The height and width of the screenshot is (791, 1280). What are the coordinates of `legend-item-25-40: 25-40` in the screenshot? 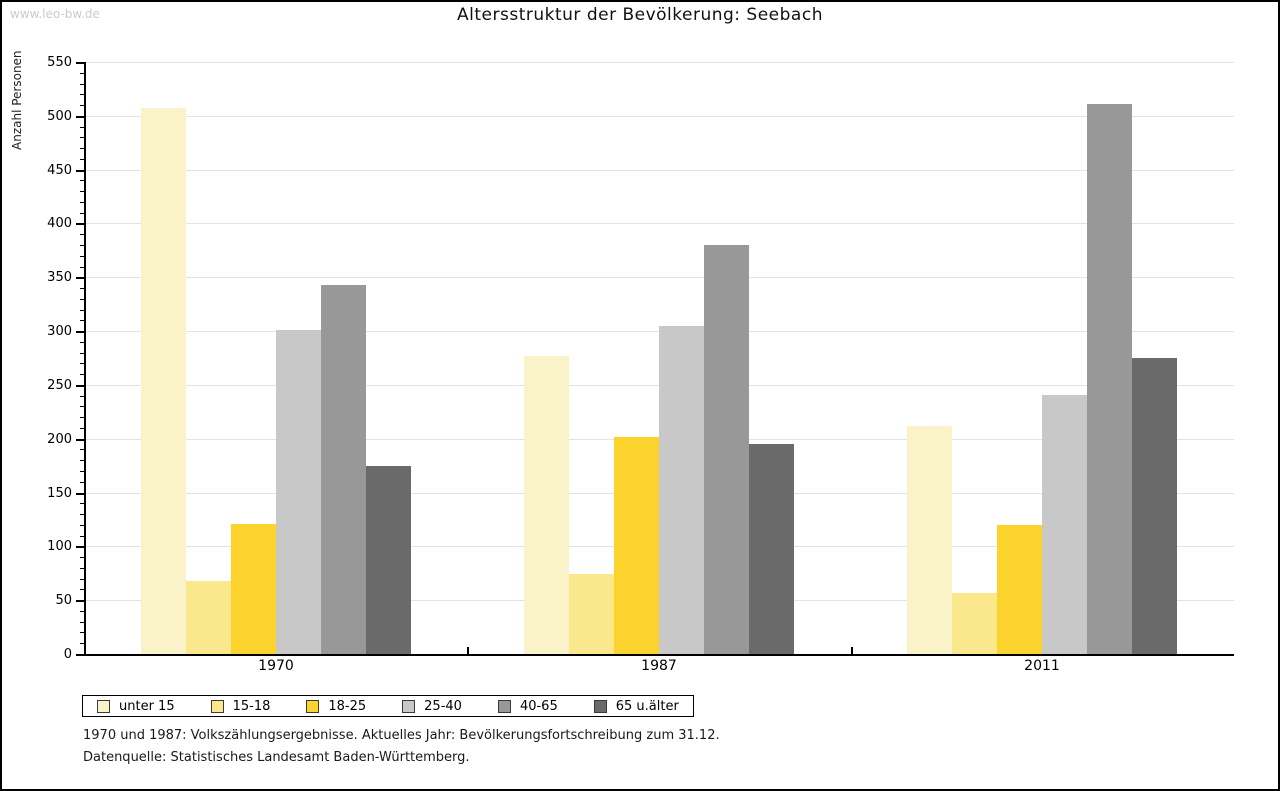 It's located at (432, 706).